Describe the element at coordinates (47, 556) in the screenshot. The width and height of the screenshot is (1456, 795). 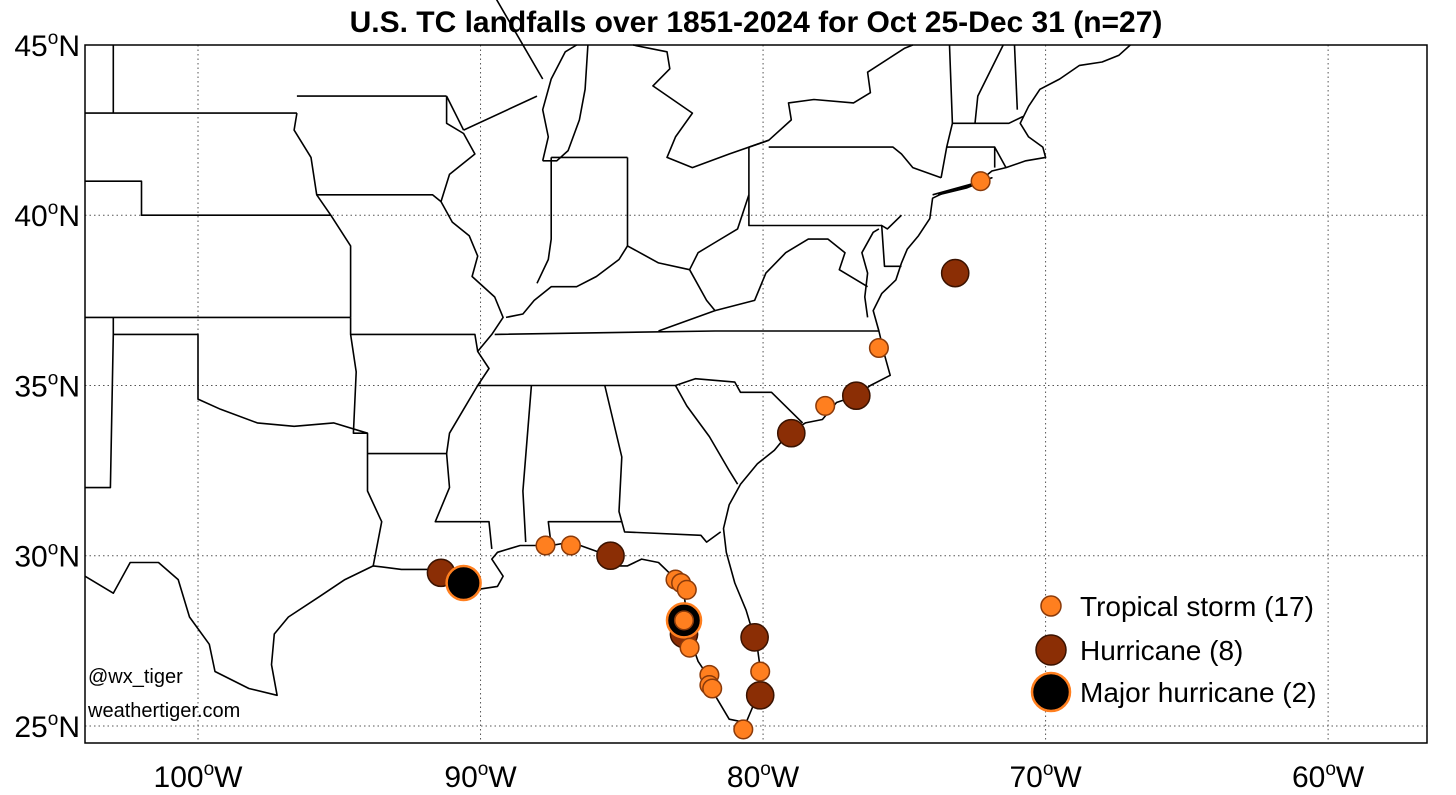
I see `lat-tick-label: 30oN` at that location.